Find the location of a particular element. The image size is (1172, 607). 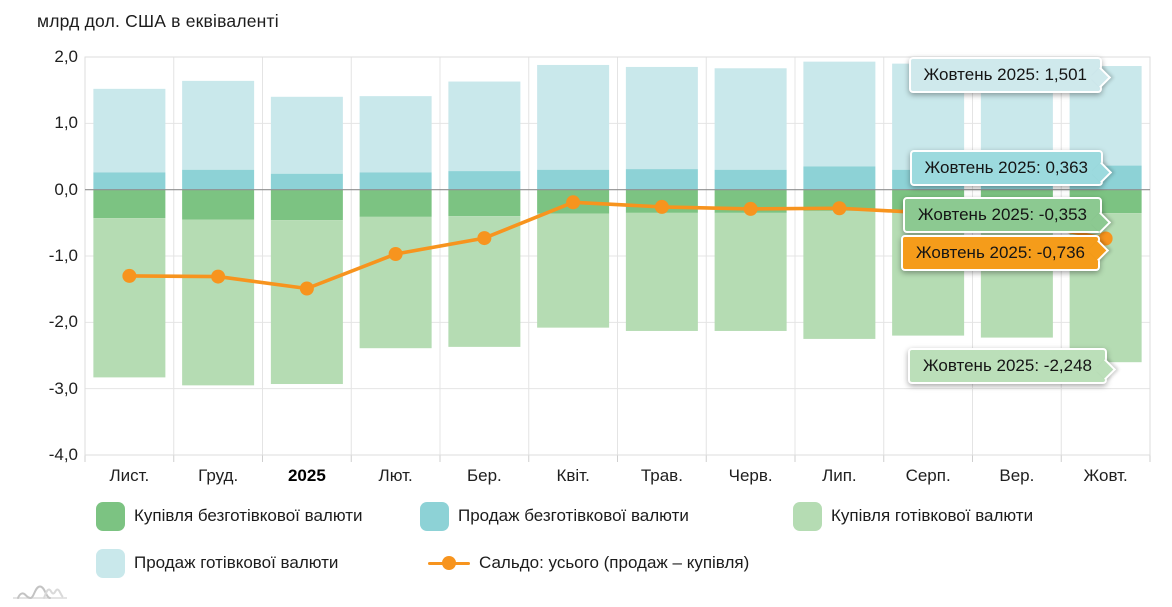

chart-tooltip: Жовтень 2025: -0,353 is located at coordinates (1007, 215).